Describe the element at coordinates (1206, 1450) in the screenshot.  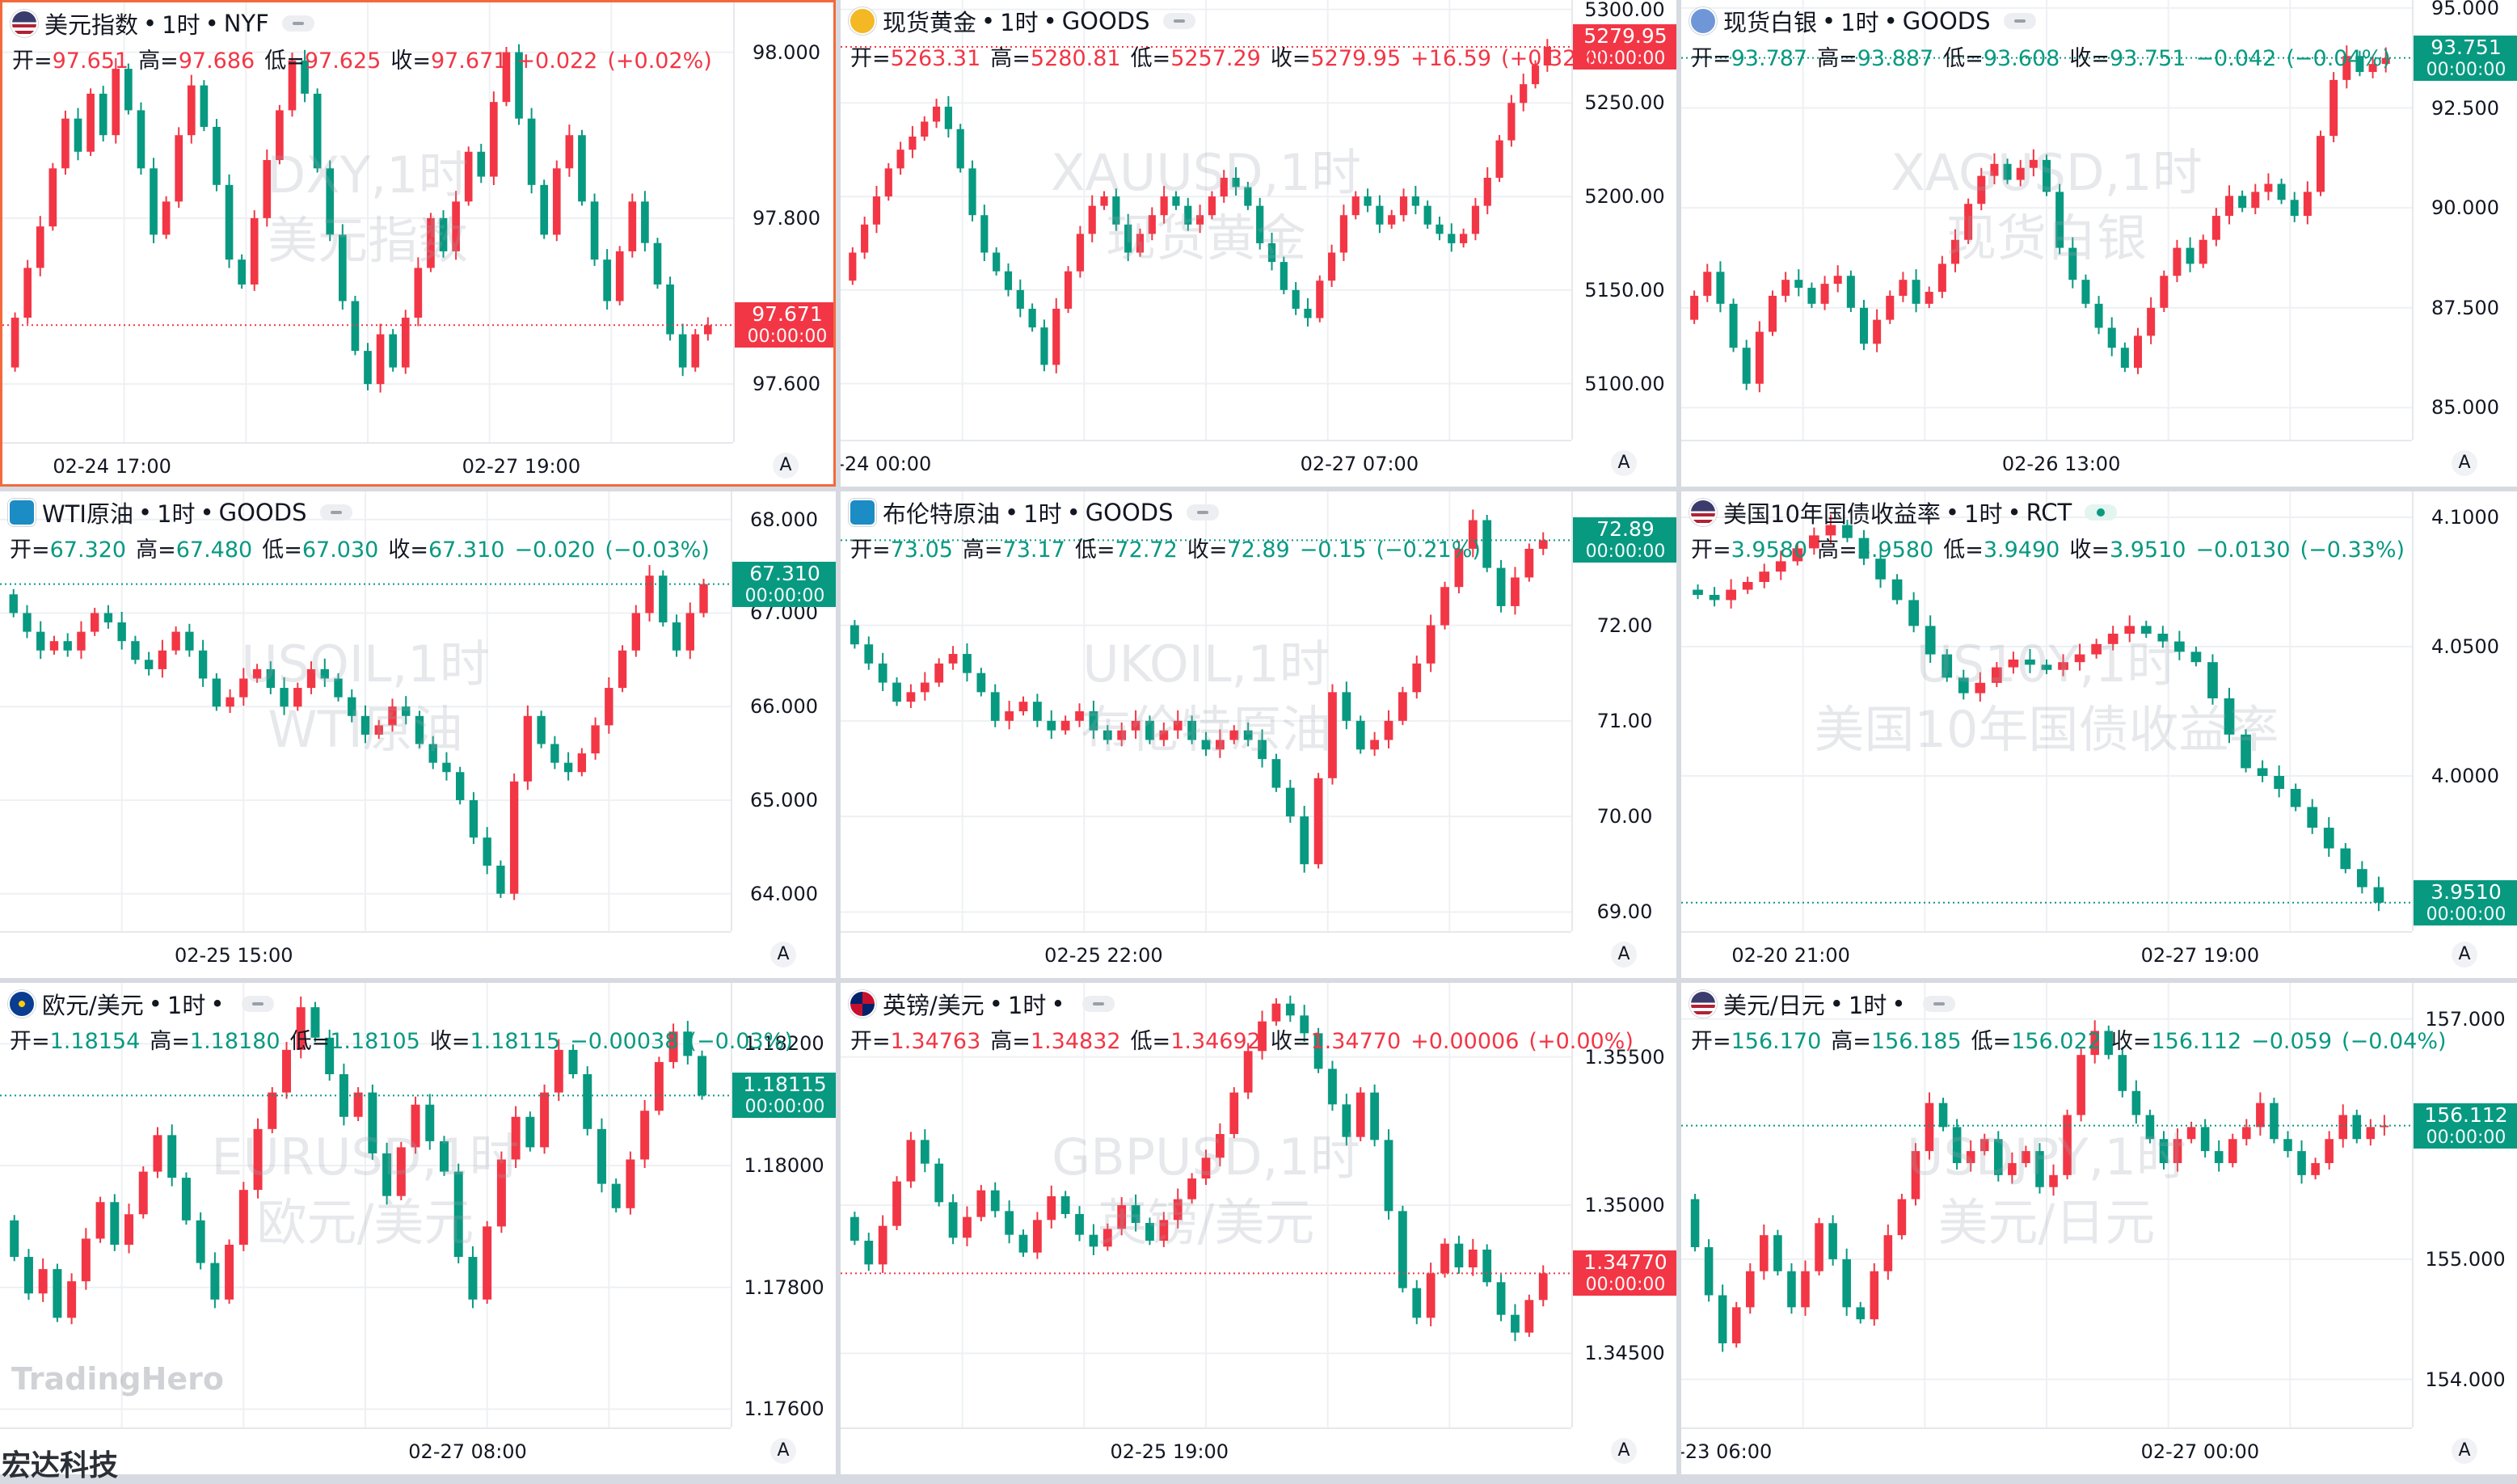
I see `time-axis: 02-25 19:00` at that location.